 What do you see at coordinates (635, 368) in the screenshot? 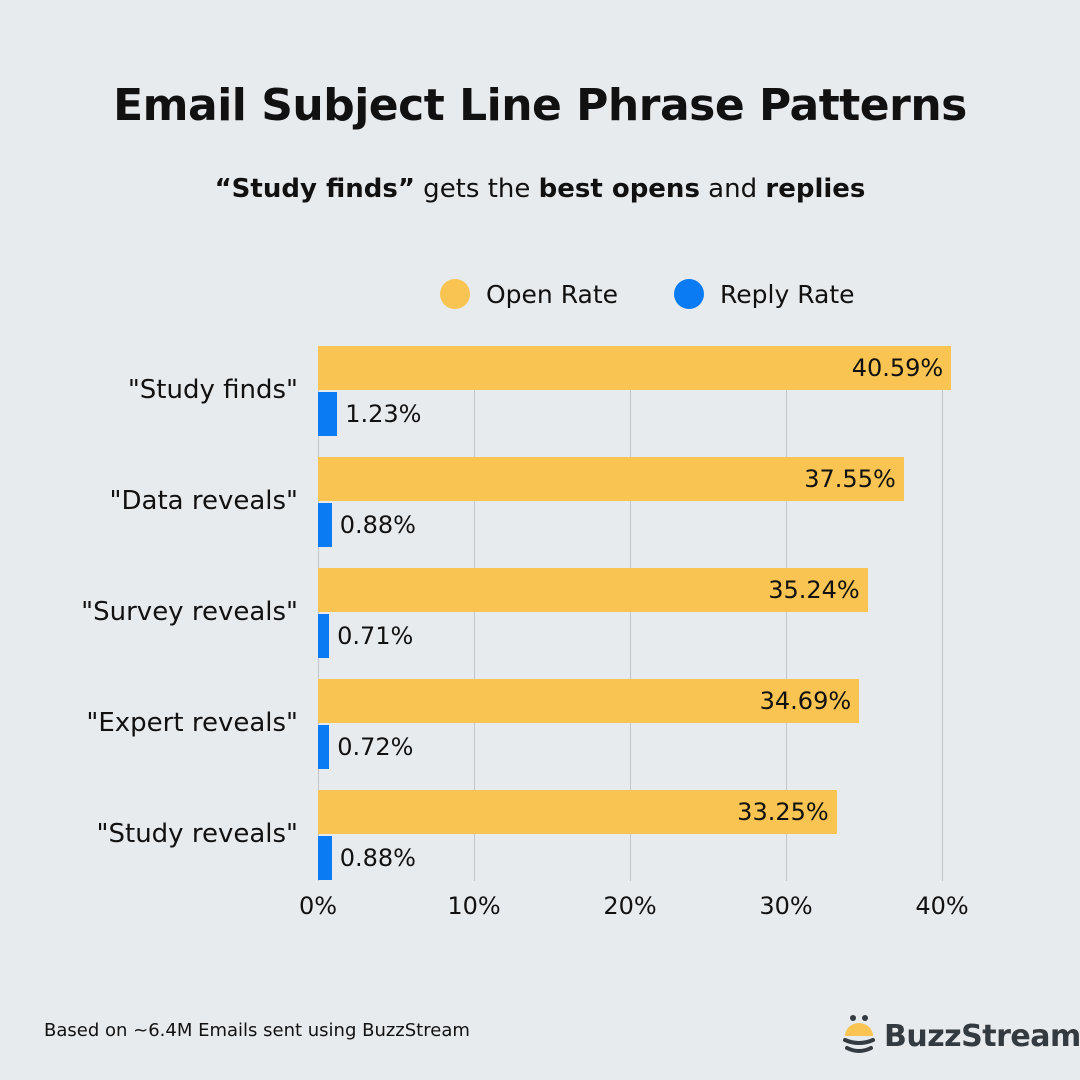
I see `open-rate-bar: 40.59%` at bounding box center [635, 368].